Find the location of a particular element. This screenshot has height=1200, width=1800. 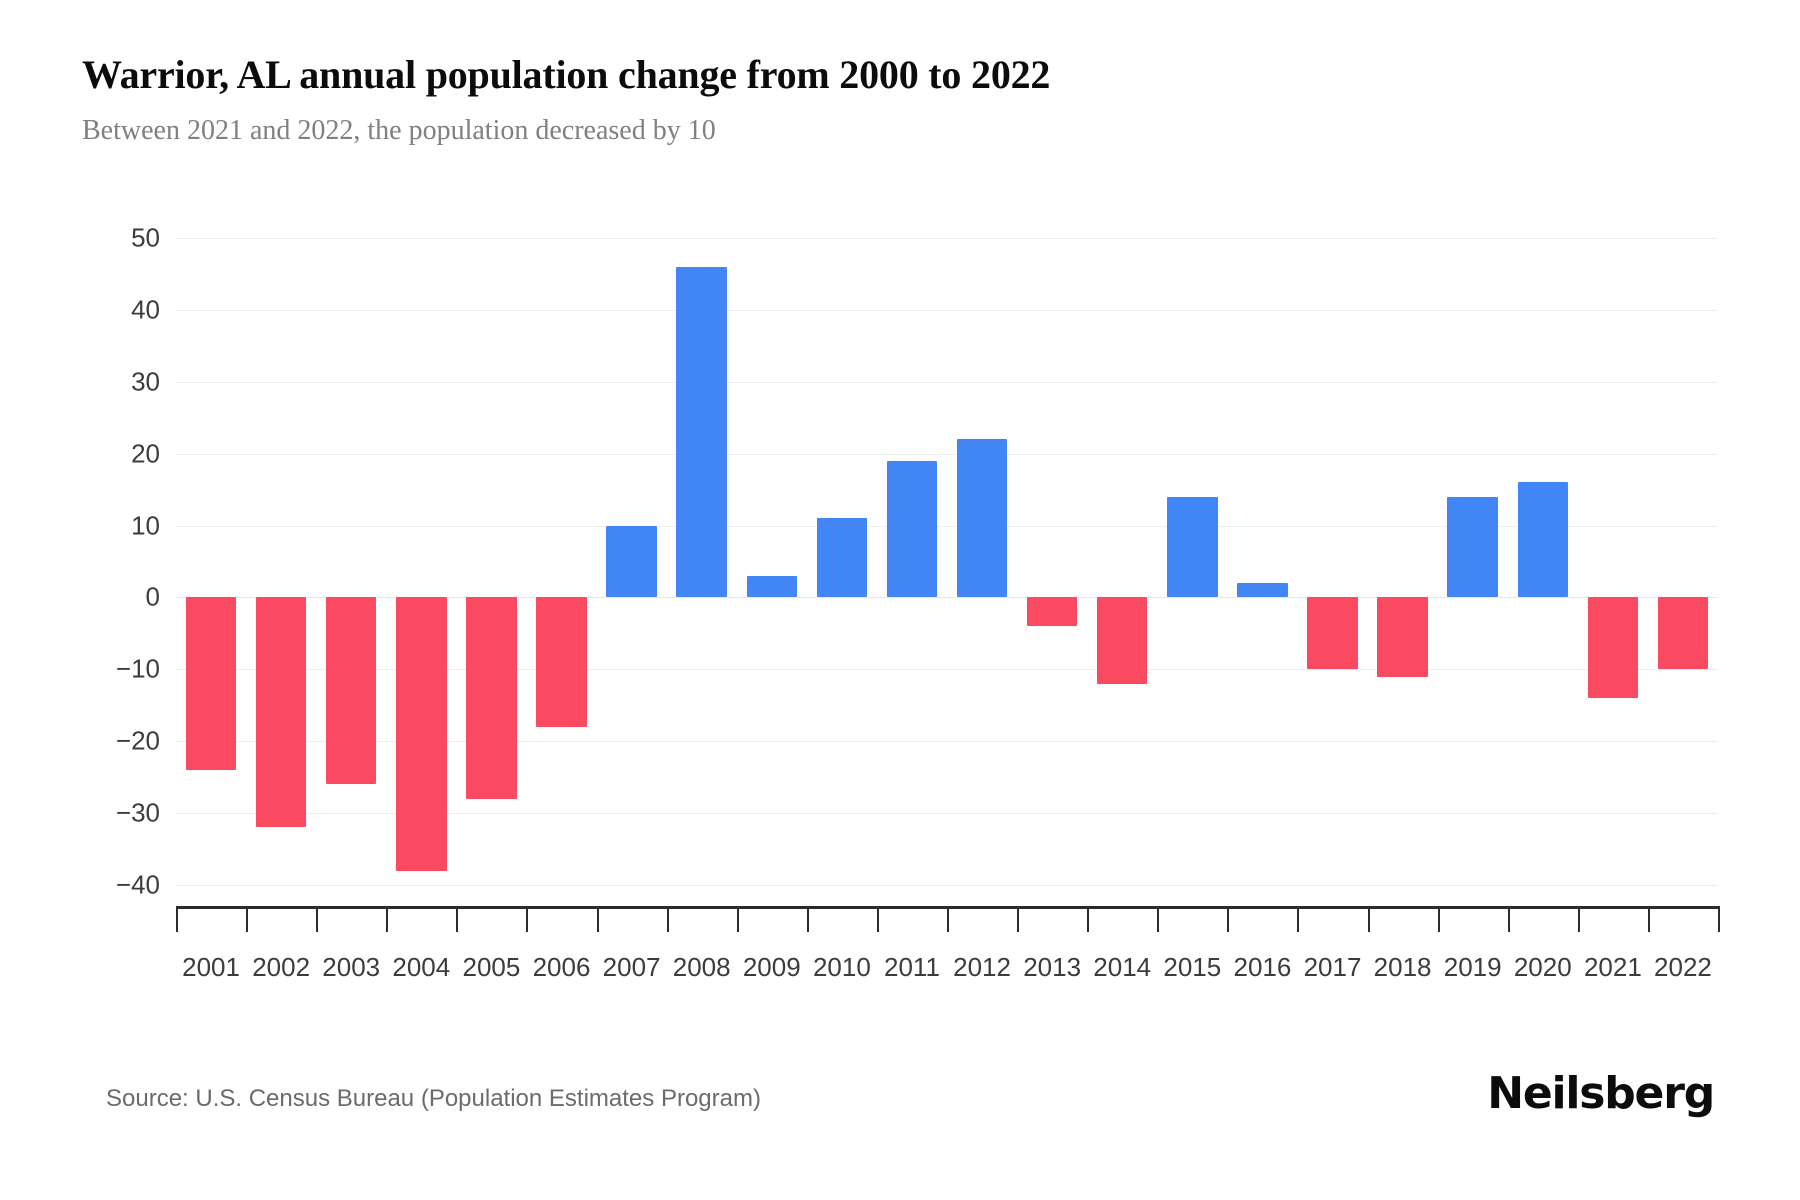

y-axis-tick-label: 20 is located at coordinates (145, 453).